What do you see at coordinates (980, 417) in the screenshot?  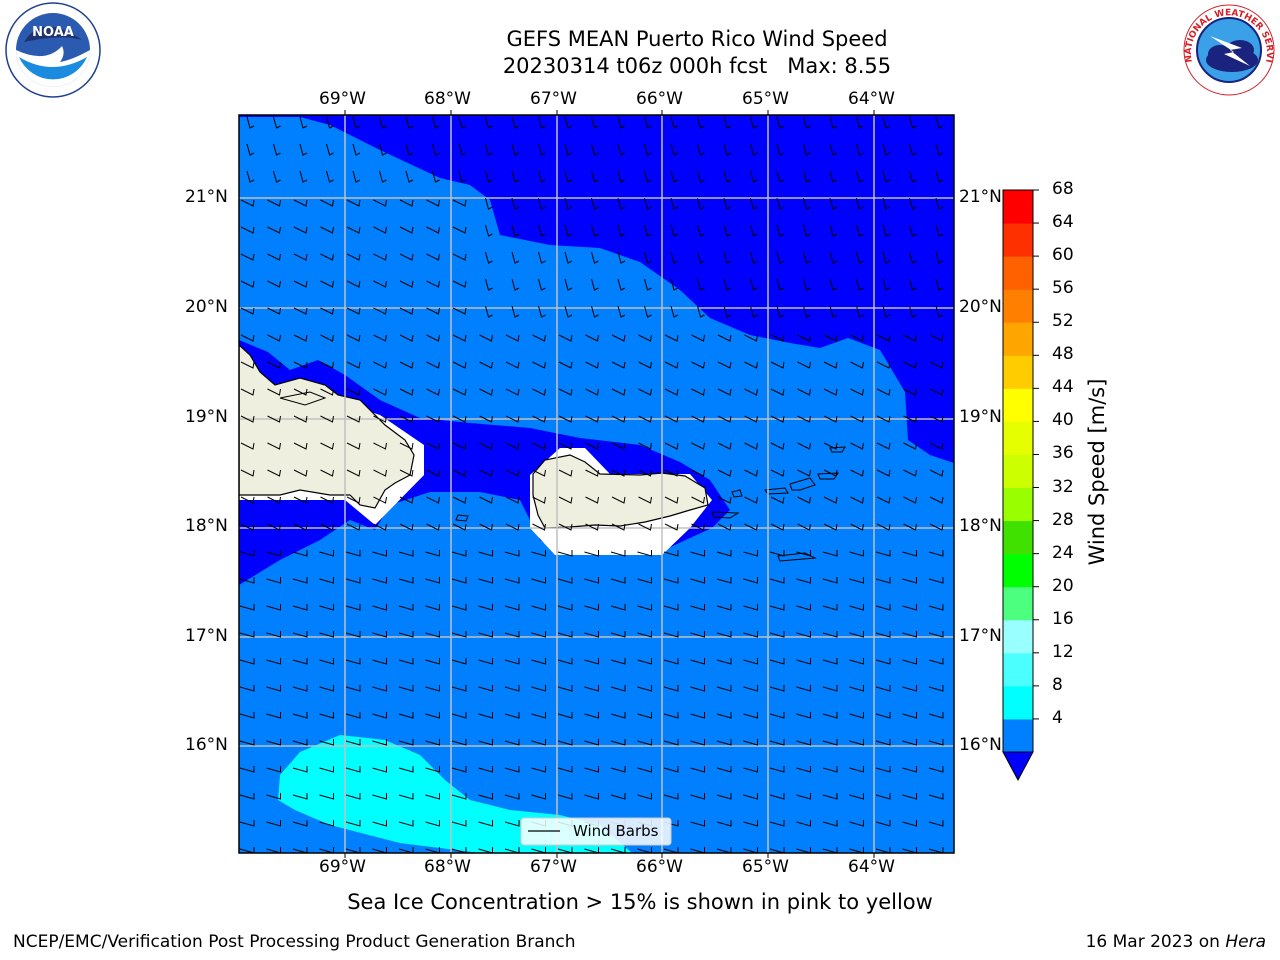 I see `lat-label-right-19n: 19°N` at bounding box center [980, 417].